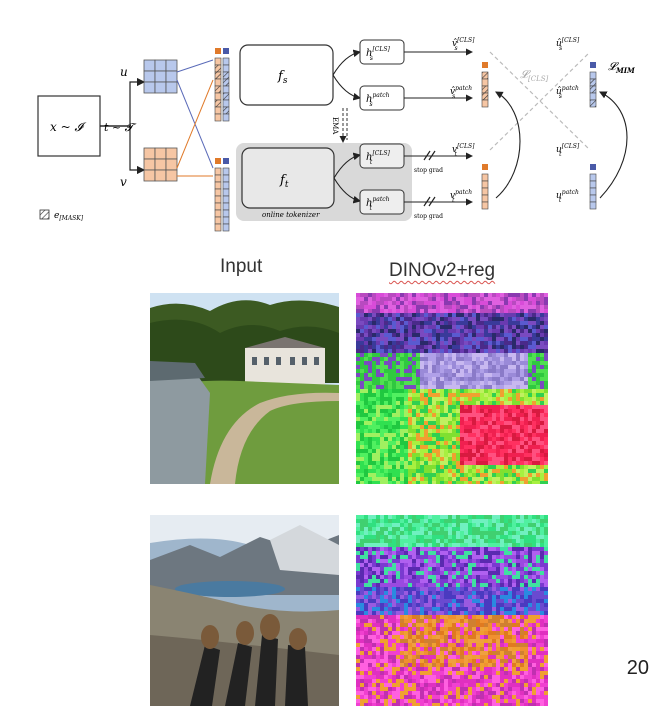 This screenshot has width=659, height=708. What do you see at coordinates (149, 175) in the screenshot?
I see `grid-cell` at bounding box center [149, 175].